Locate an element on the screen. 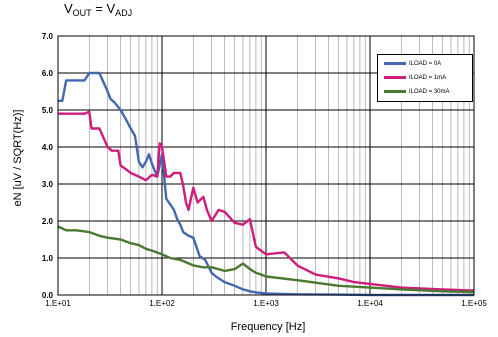  x-tick-label: 1.E+04 is located at coordinates (370, 303).